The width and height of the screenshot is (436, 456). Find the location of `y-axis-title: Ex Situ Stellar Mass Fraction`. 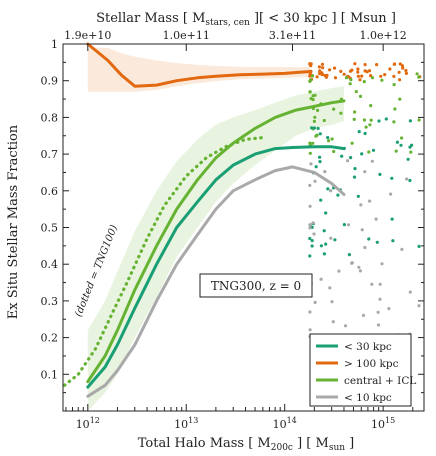

y-axis-title: Ex Situ Stellar Mass Fraction is located at coordinates (13, 221).